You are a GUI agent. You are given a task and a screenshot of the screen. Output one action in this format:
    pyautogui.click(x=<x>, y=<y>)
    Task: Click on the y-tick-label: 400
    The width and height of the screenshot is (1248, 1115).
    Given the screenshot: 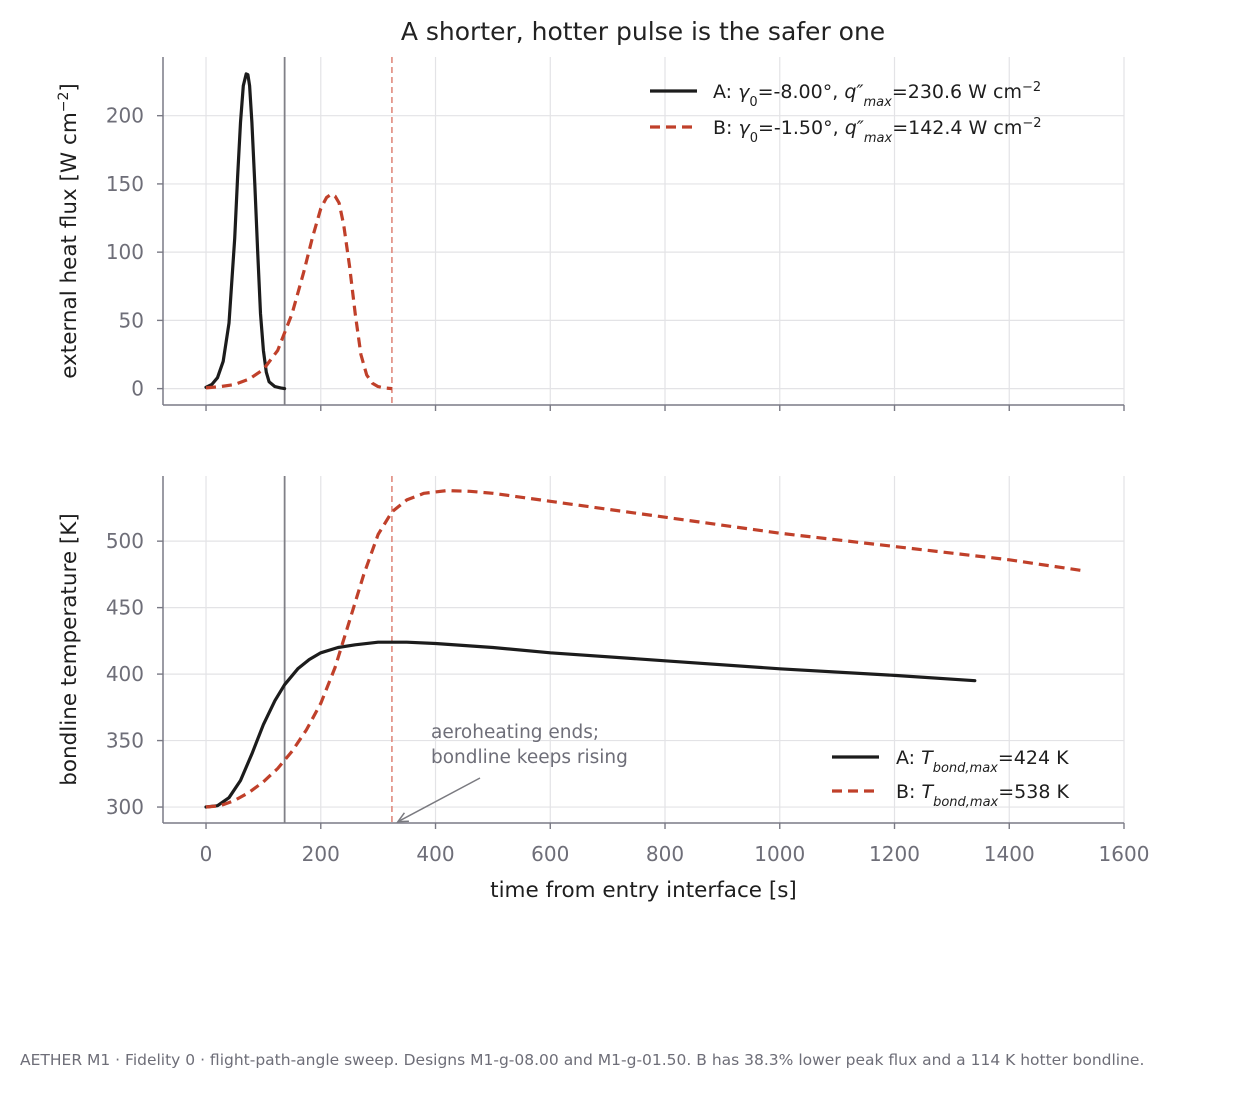 What is the action you would take?
    pyautogui.click(x=125, y=674)
    